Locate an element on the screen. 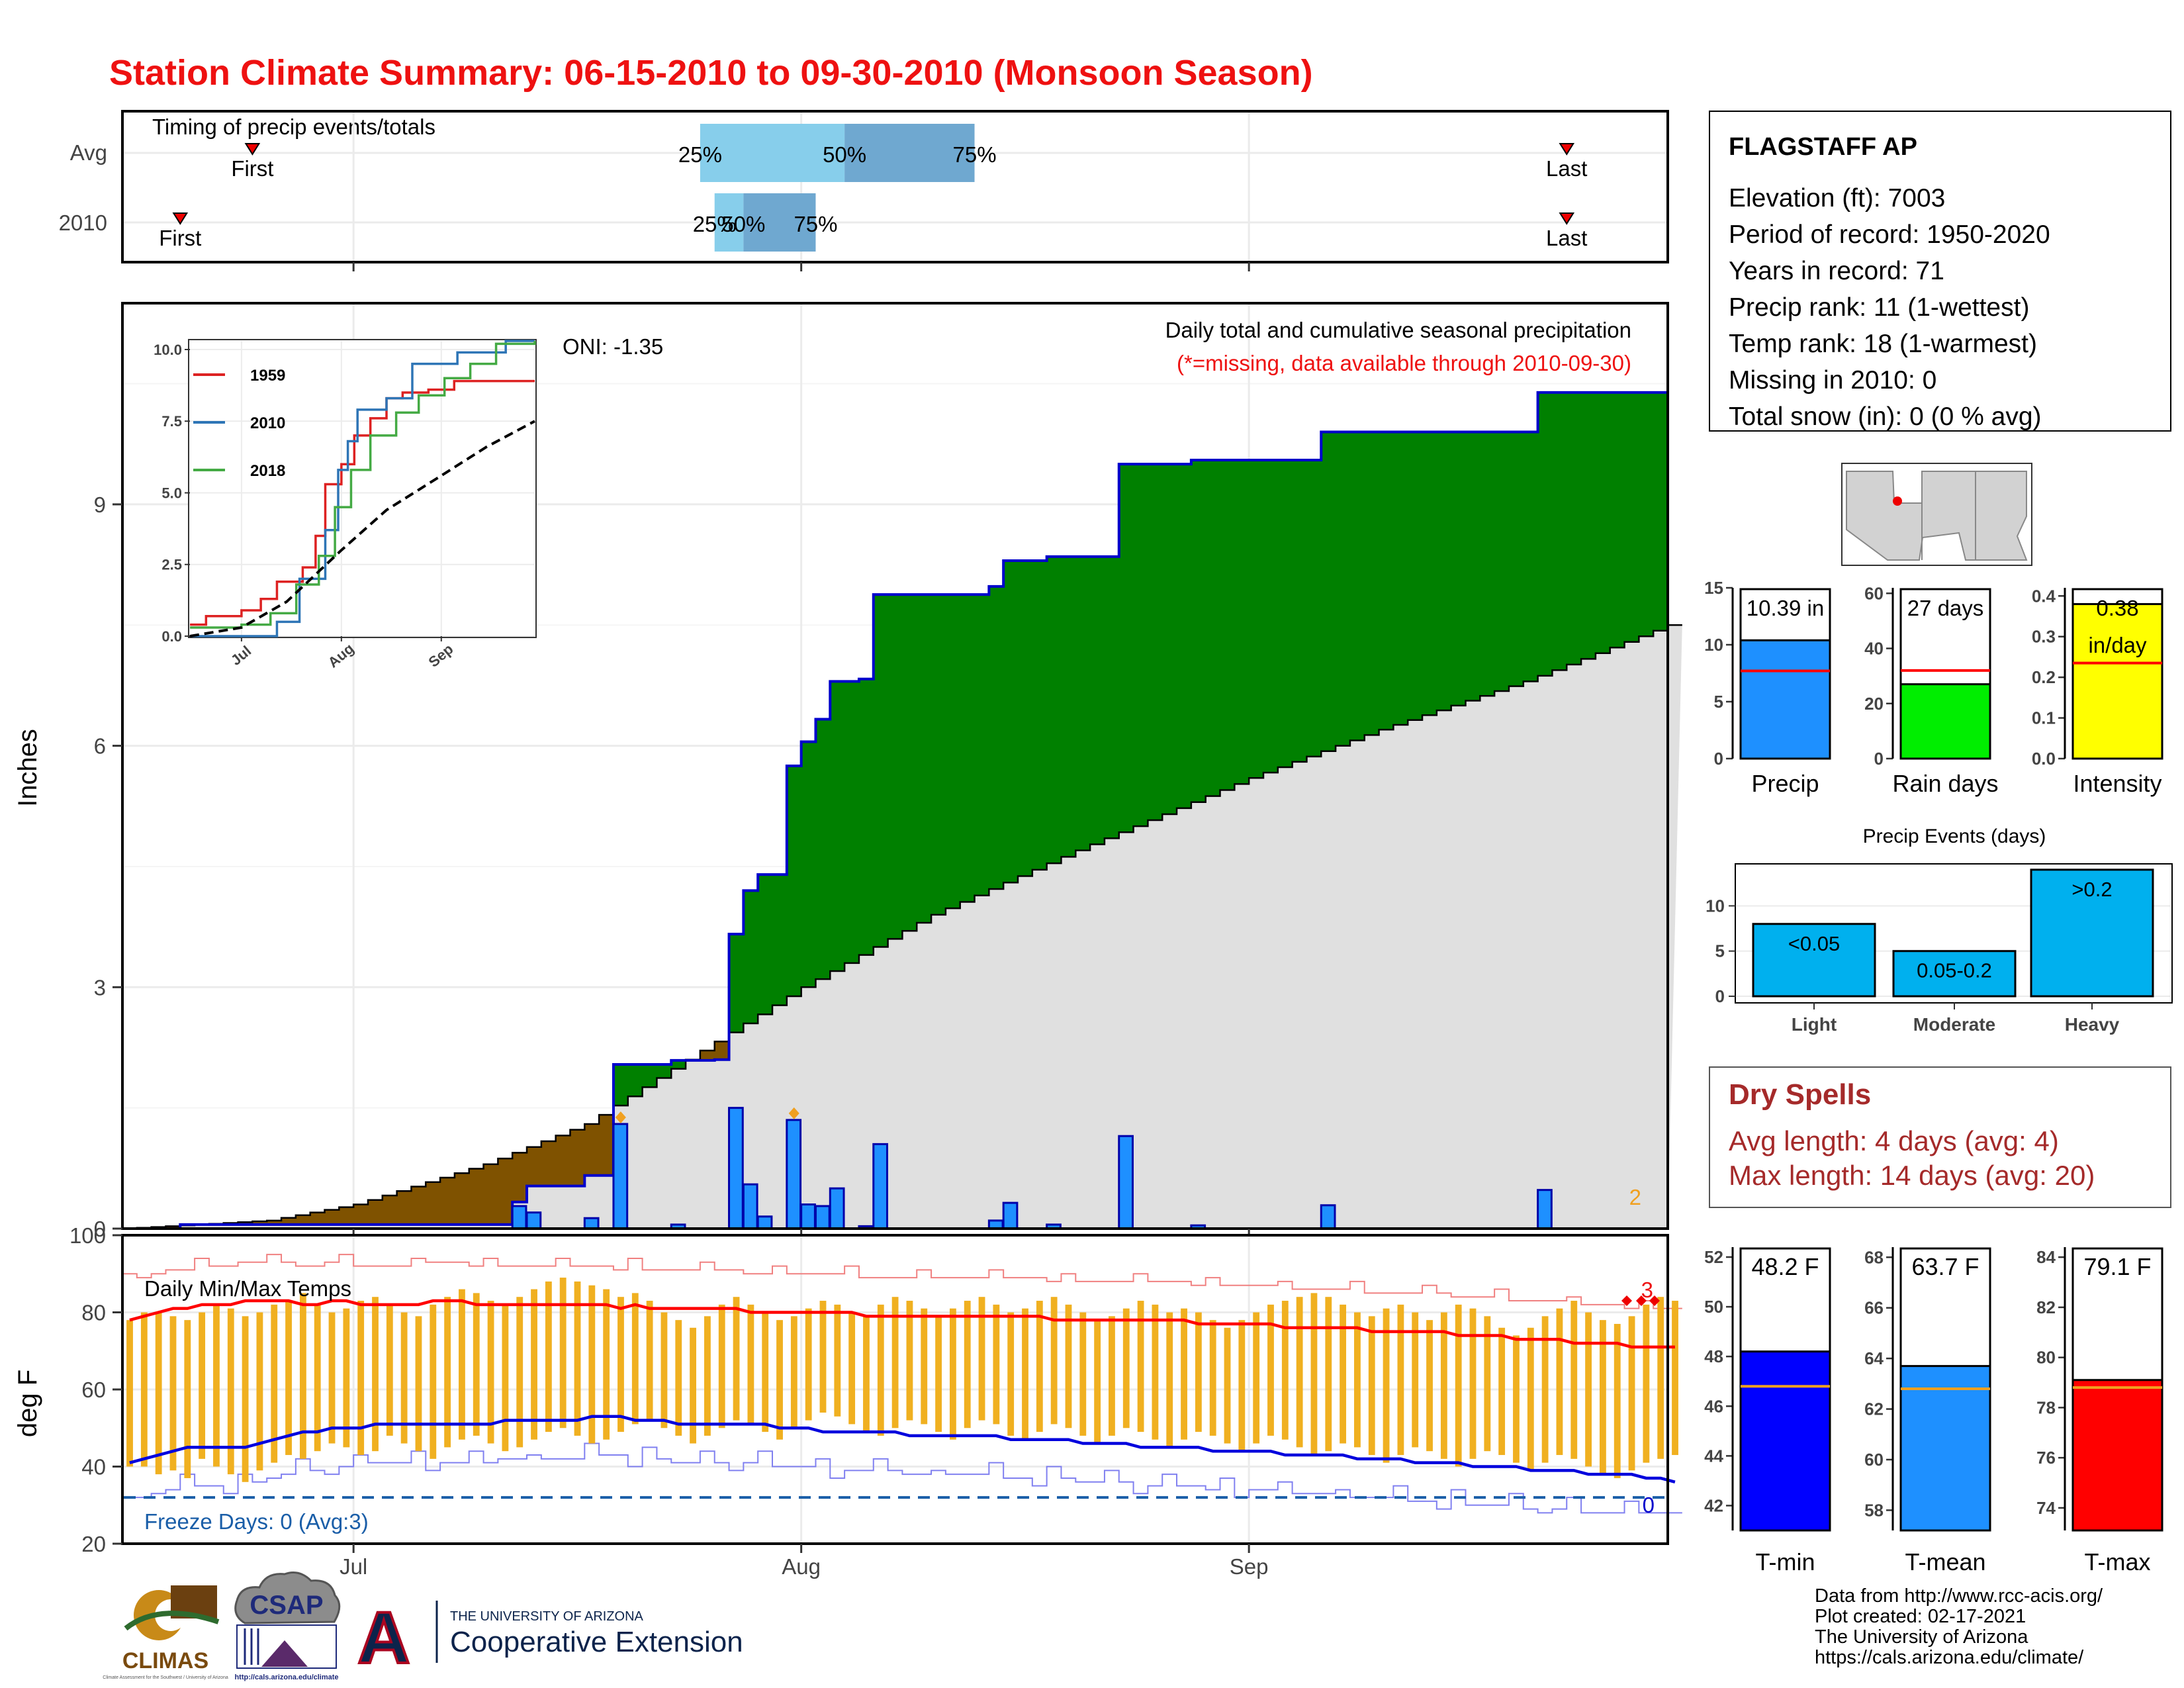 The image size is (2184, 1688). tmean-min-y-tick-label: 42 is located at coordinates (1713, 1505).